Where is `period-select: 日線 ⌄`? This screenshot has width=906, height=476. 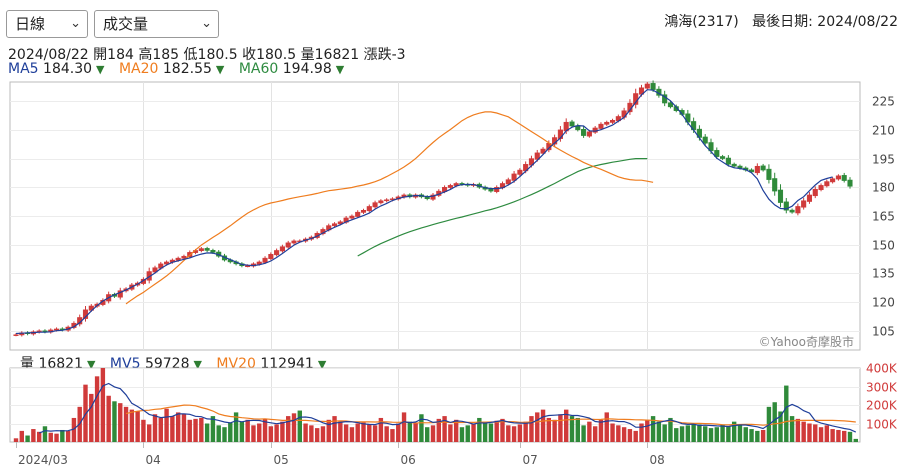 period-select: 日線 ⌄ is located at coordinates (47, 24).